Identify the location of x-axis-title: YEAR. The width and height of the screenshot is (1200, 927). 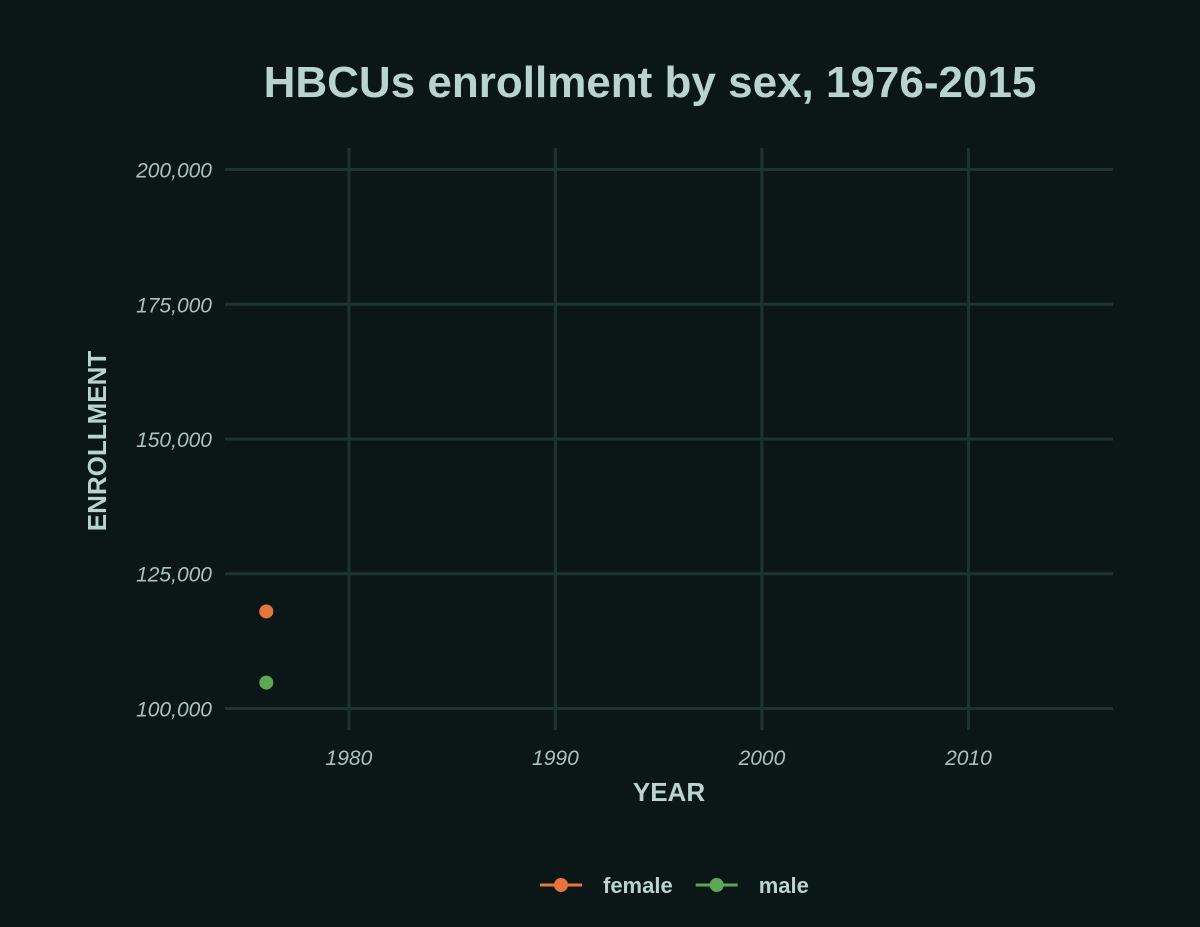
(669, 792).